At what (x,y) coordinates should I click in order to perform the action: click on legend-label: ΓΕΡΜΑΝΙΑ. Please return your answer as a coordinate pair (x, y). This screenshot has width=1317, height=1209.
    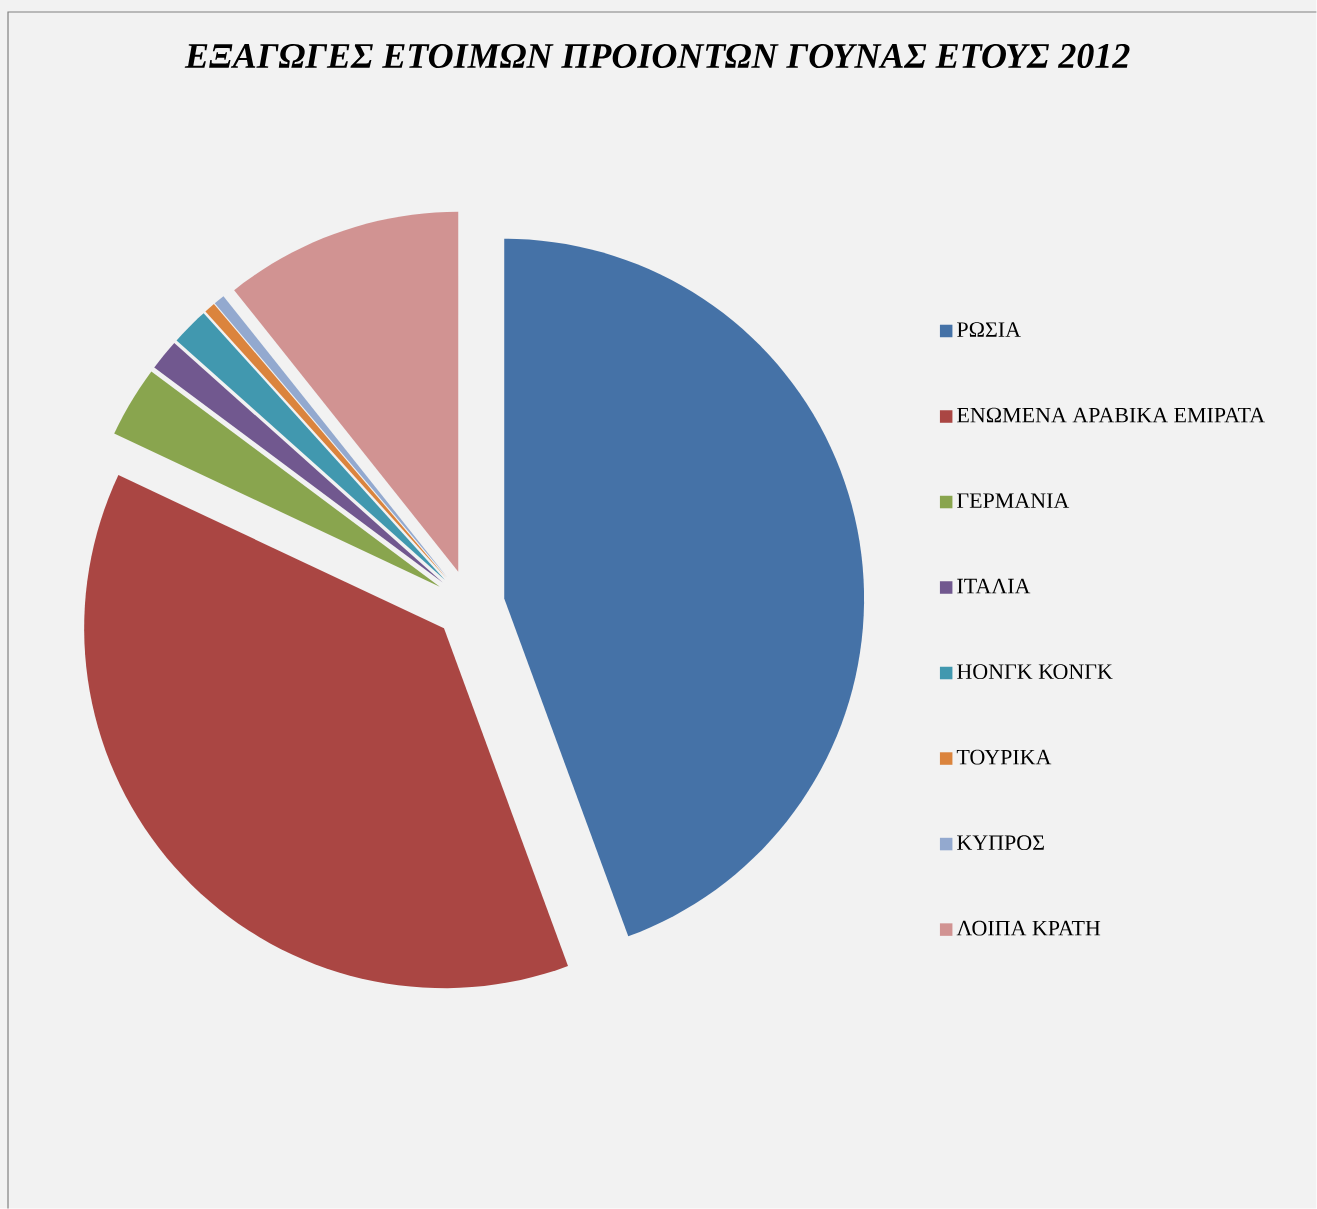
    Looking at the image, I should click on (1013, 500).